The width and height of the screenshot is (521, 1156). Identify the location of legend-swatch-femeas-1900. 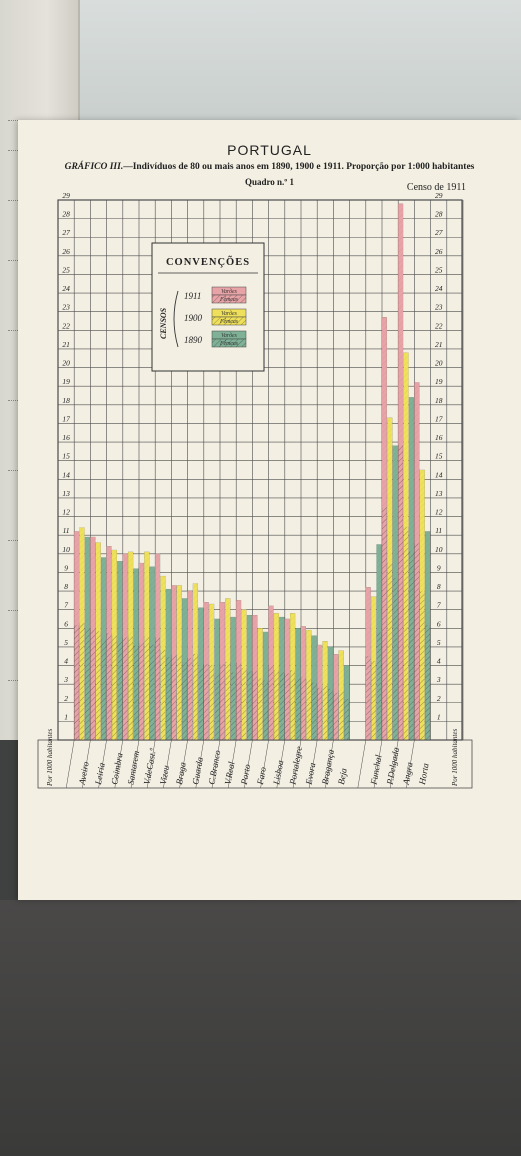
(229, 321).